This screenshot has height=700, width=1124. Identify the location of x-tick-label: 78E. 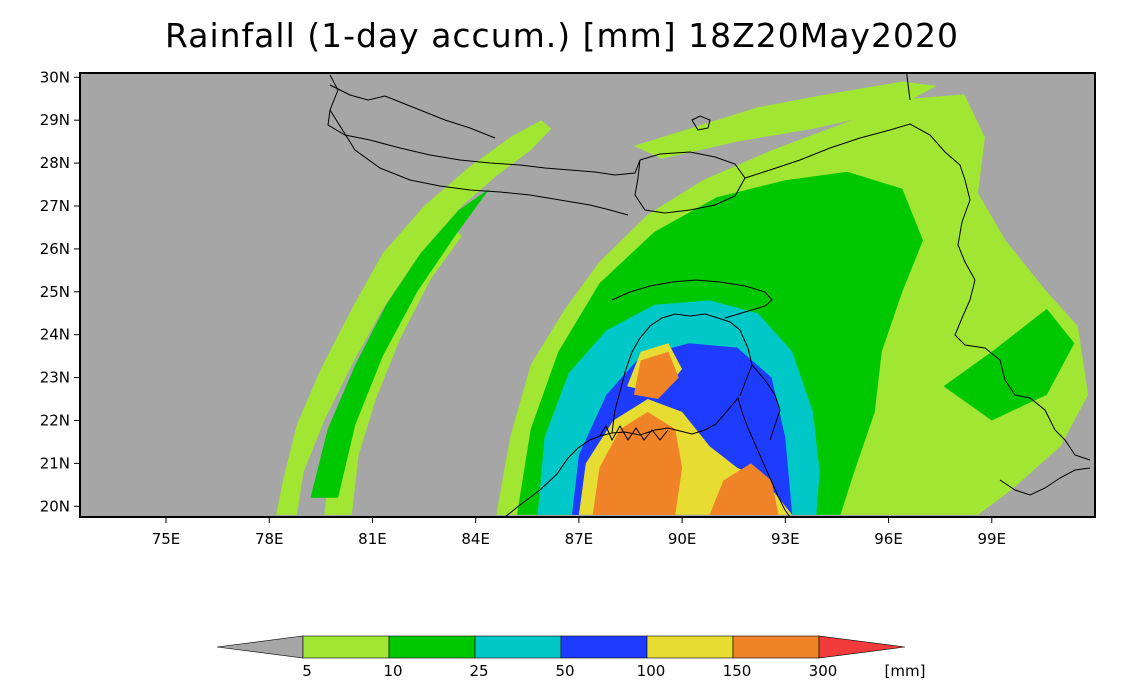
(269, 539).